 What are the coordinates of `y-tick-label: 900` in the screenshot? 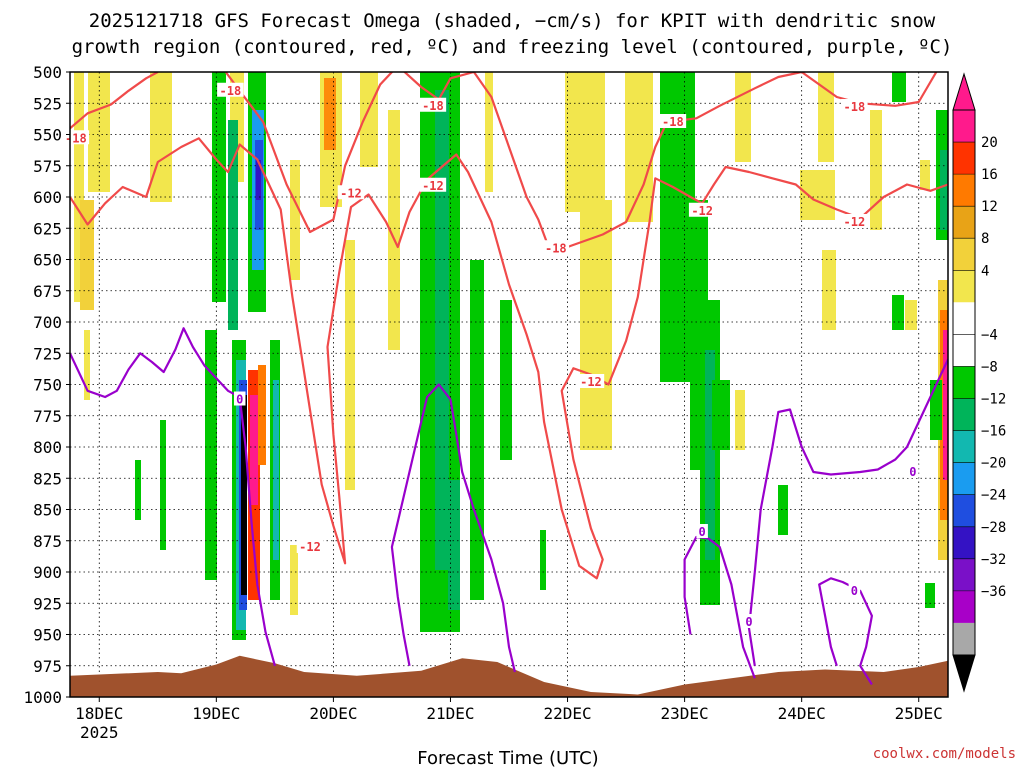 It's located at (47, 572).